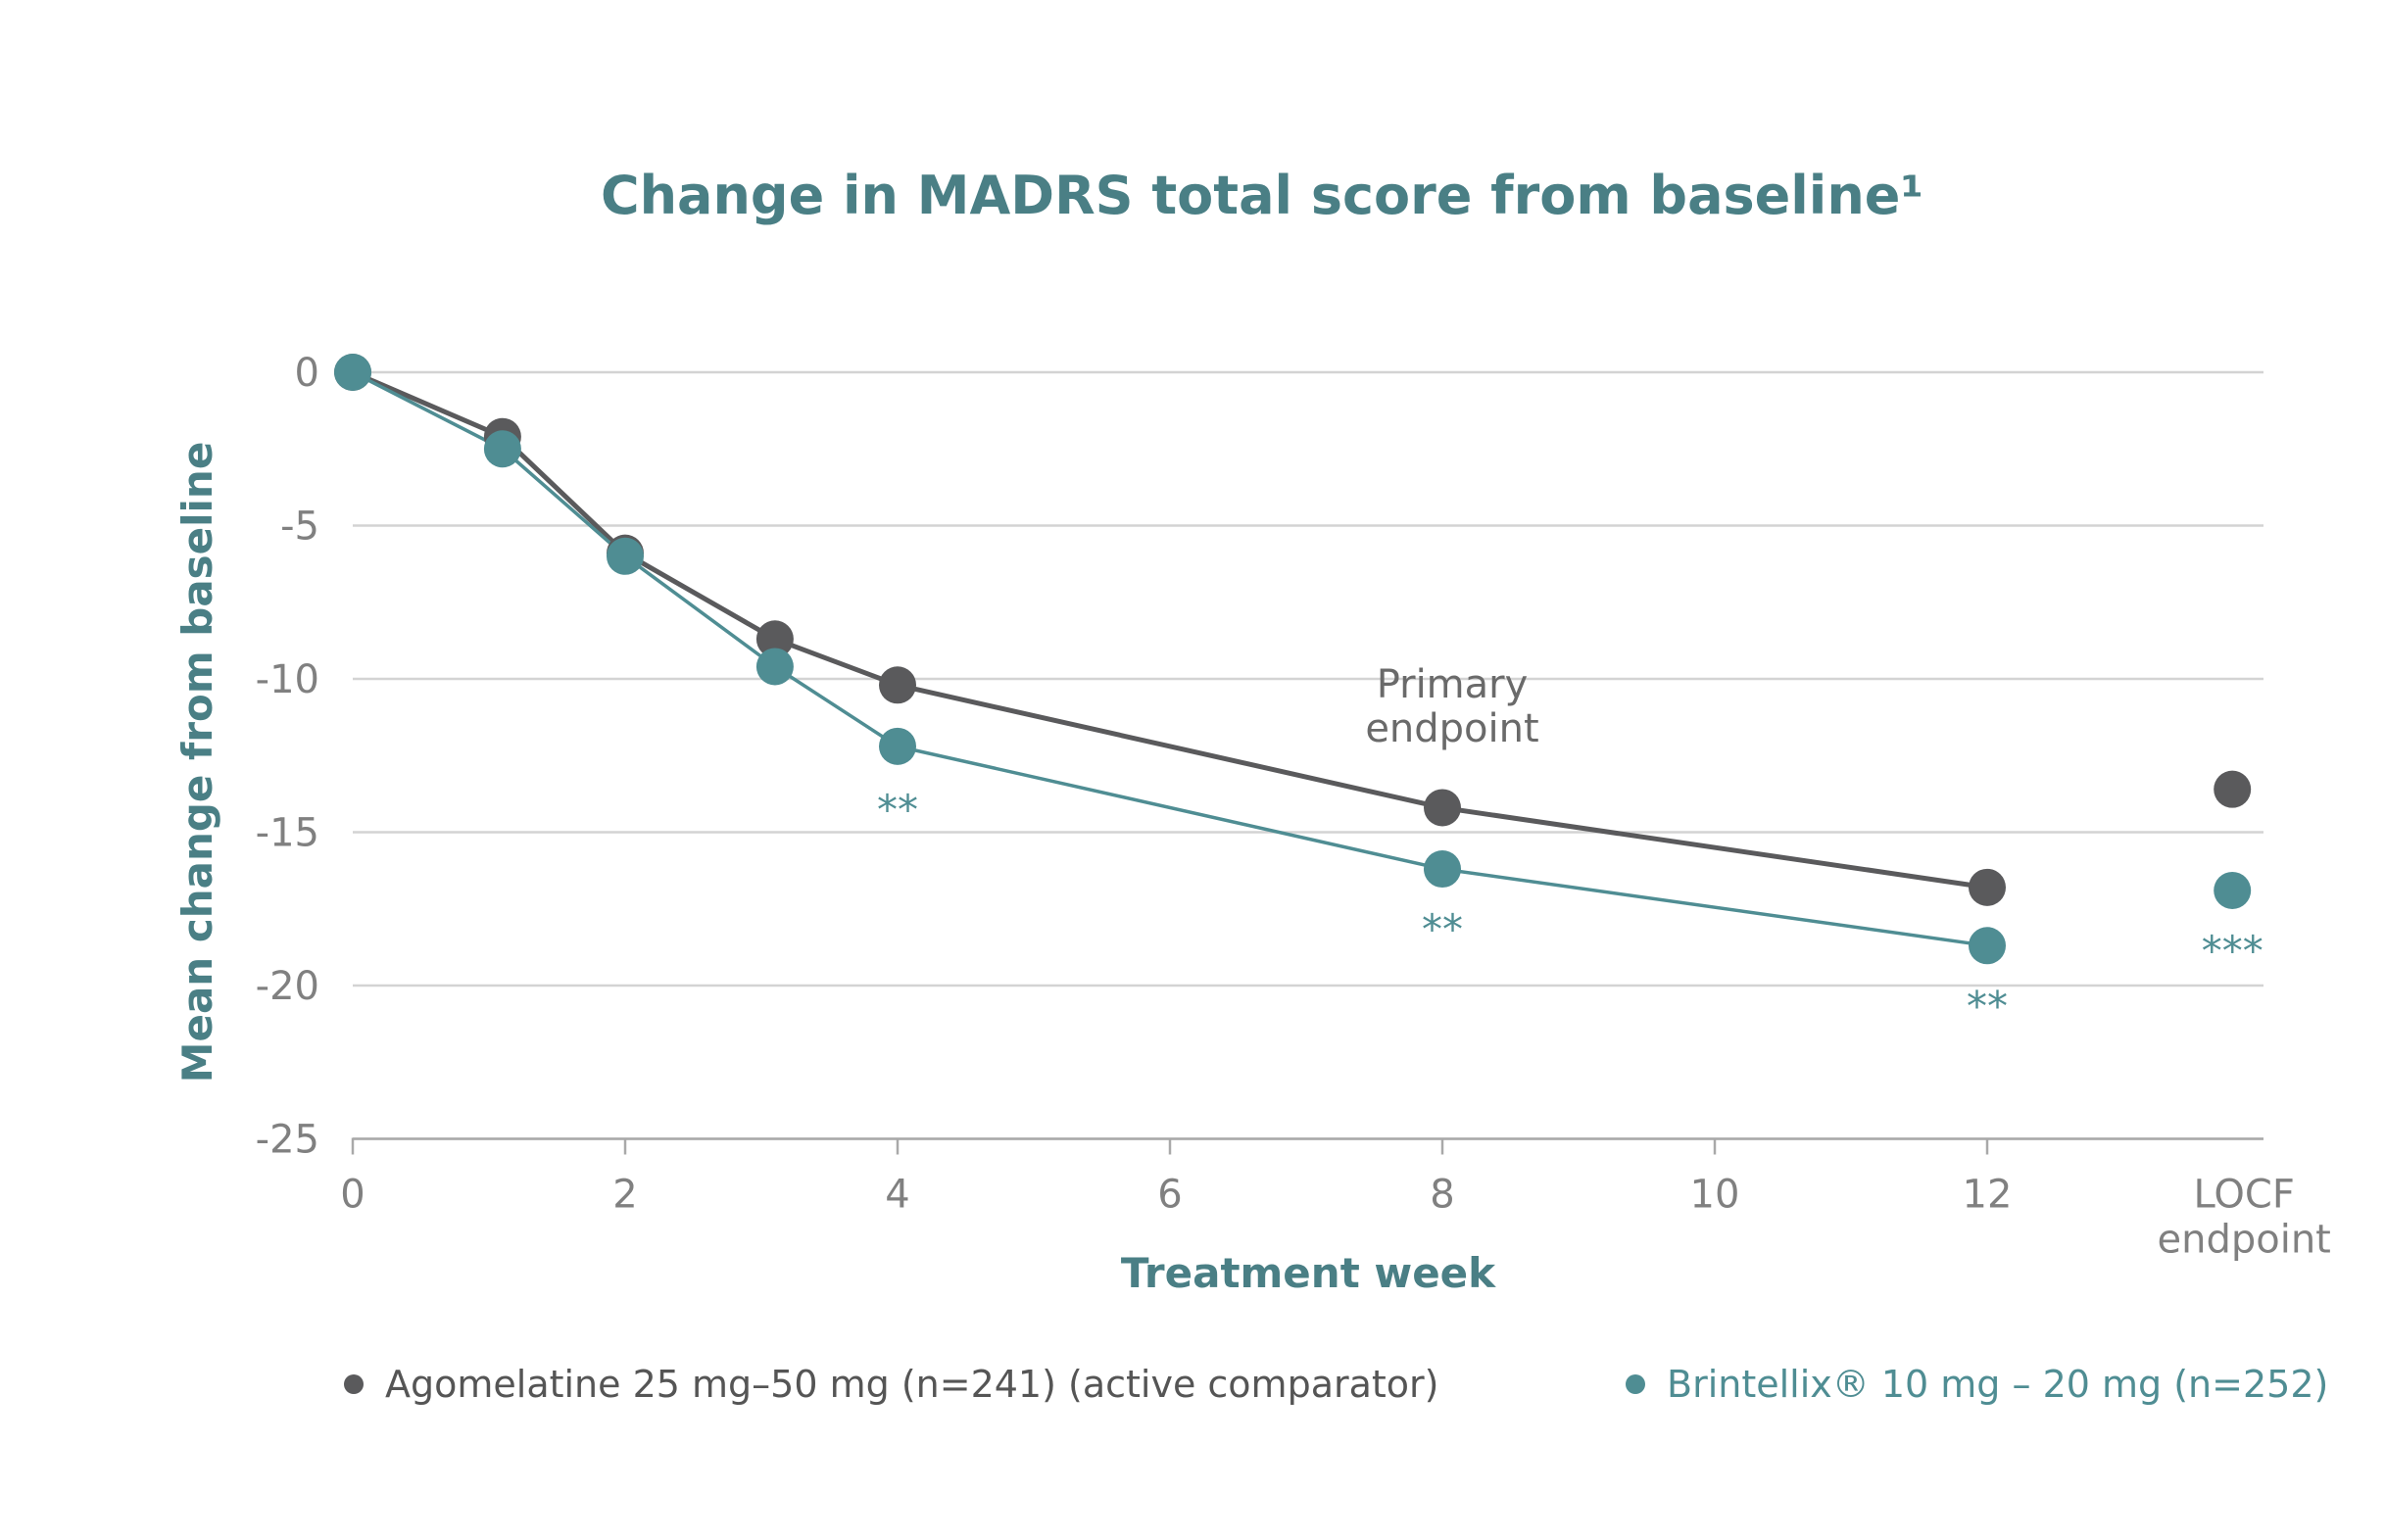 The height and width of the screenshot is (1540, 2385). Describe the element at coordinates (307, 374) in the screenshot. I see `y-tick-label: 0` at that location.